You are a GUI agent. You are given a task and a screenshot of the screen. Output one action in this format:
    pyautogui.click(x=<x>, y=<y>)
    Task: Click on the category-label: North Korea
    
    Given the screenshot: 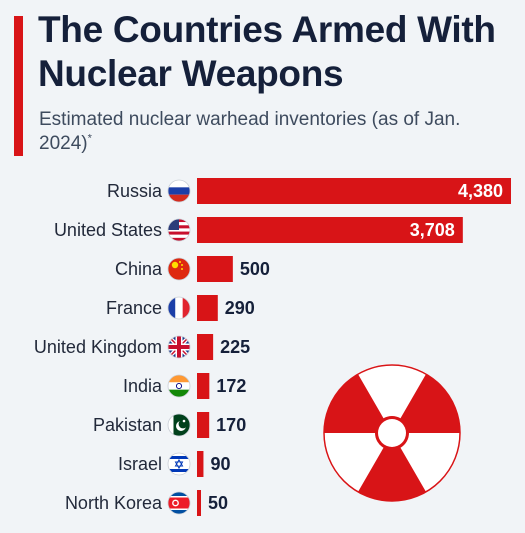 What is the action you would take?
    pyautogui.click(x=114, y=503)
    